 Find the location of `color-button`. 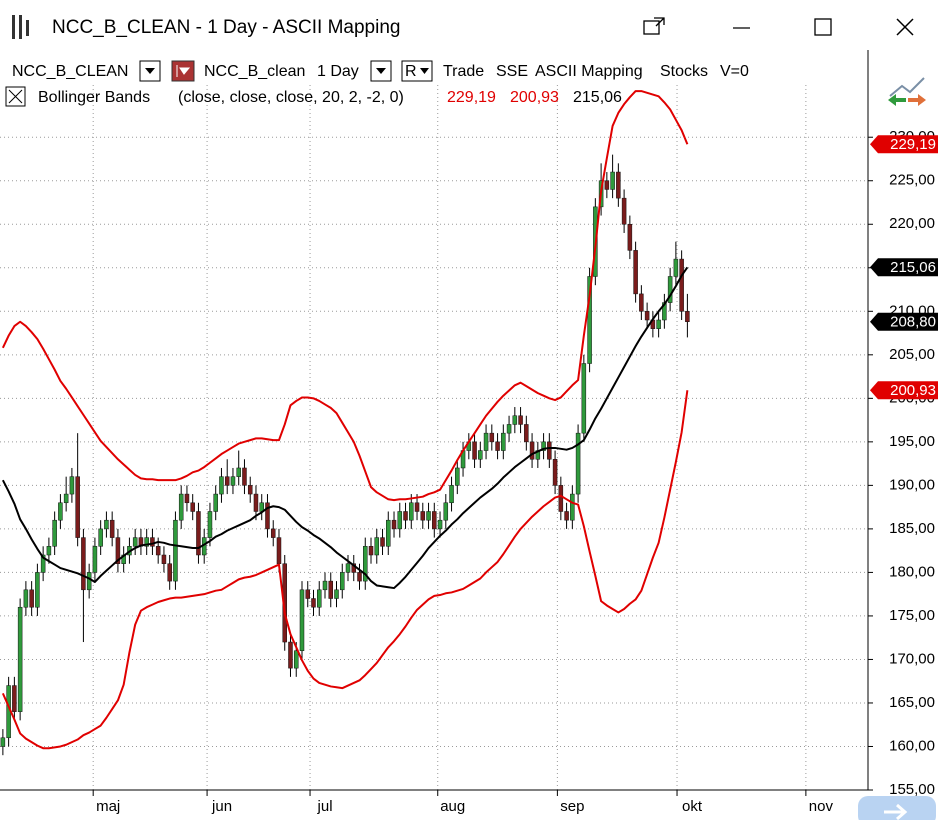

color-button is located at coordinates (183, 71).